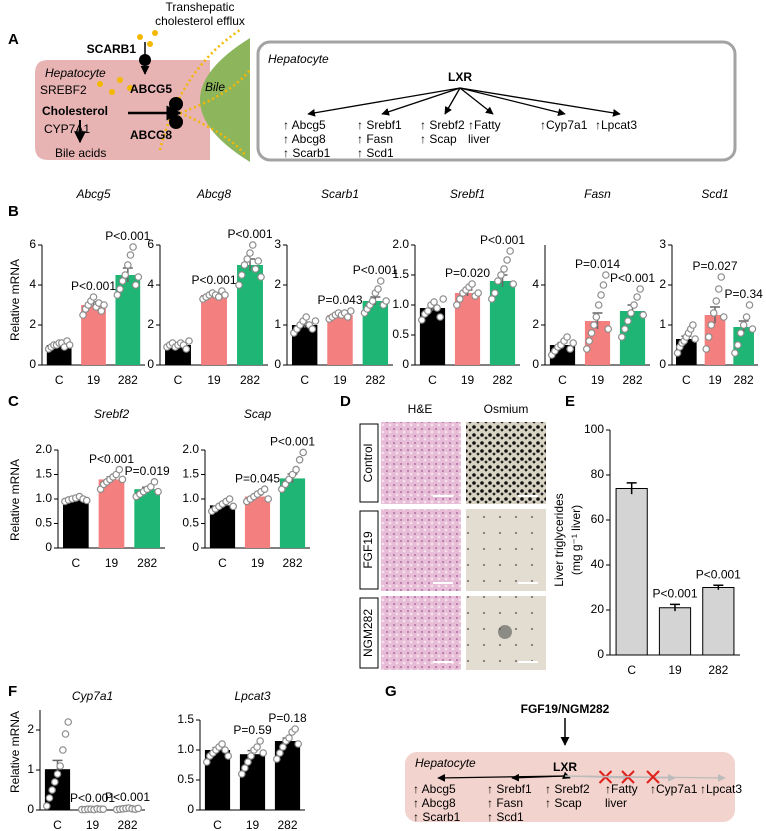 The height and width of the screenshot is (831, 766). I want to click on target-gene: ↑ Scarb1, so click(437, 817).